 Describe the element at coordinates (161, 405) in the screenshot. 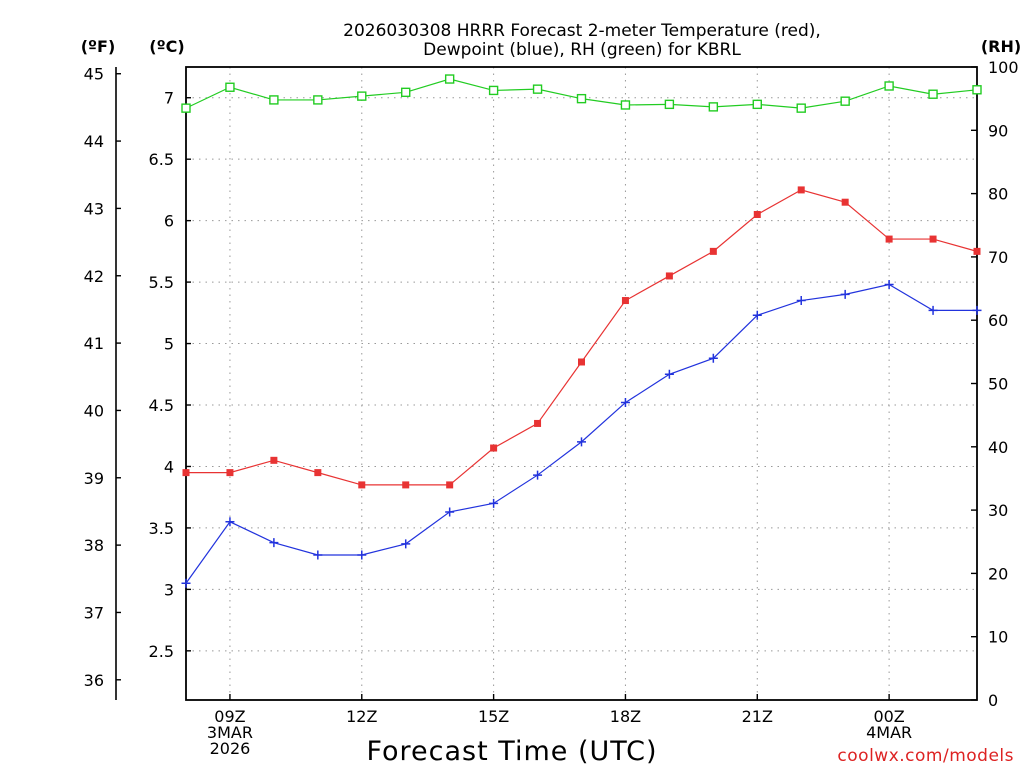

I see `celsius-tick-label: 4.5` at that location.